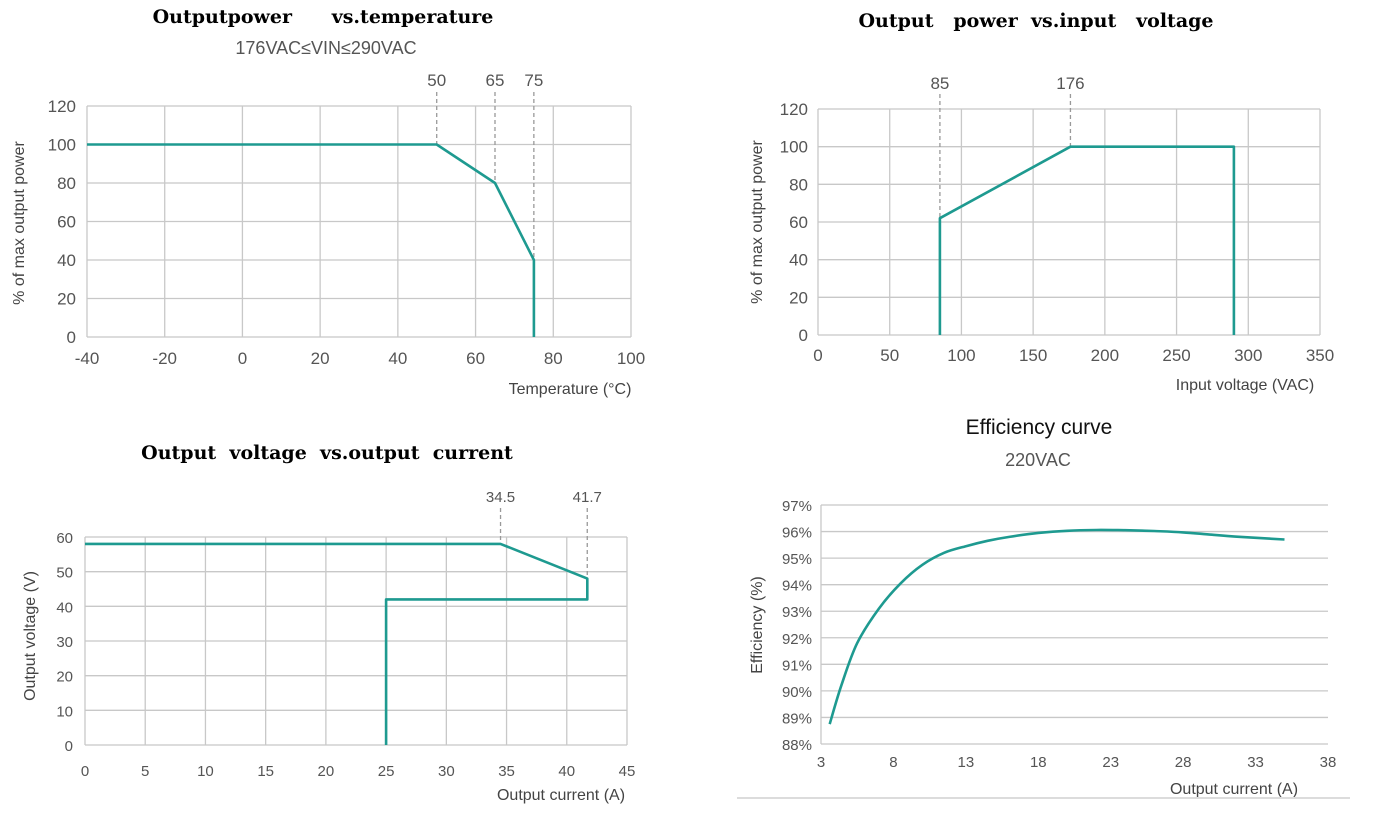 The image size is (1374, 813). I want to click on chart4-x-axis-label: Output current (A), so click(1234, 789).